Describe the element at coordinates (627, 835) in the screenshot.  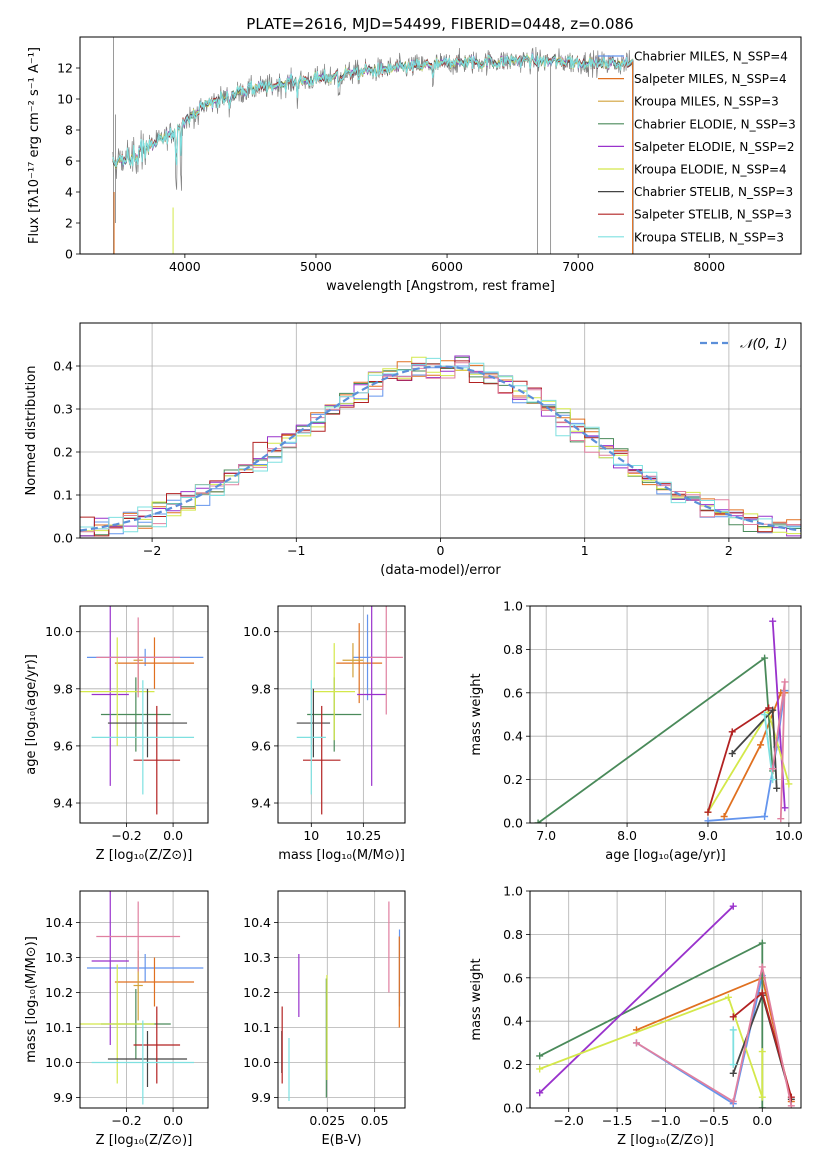
I see `x-tick-label: 8.0` at that location.